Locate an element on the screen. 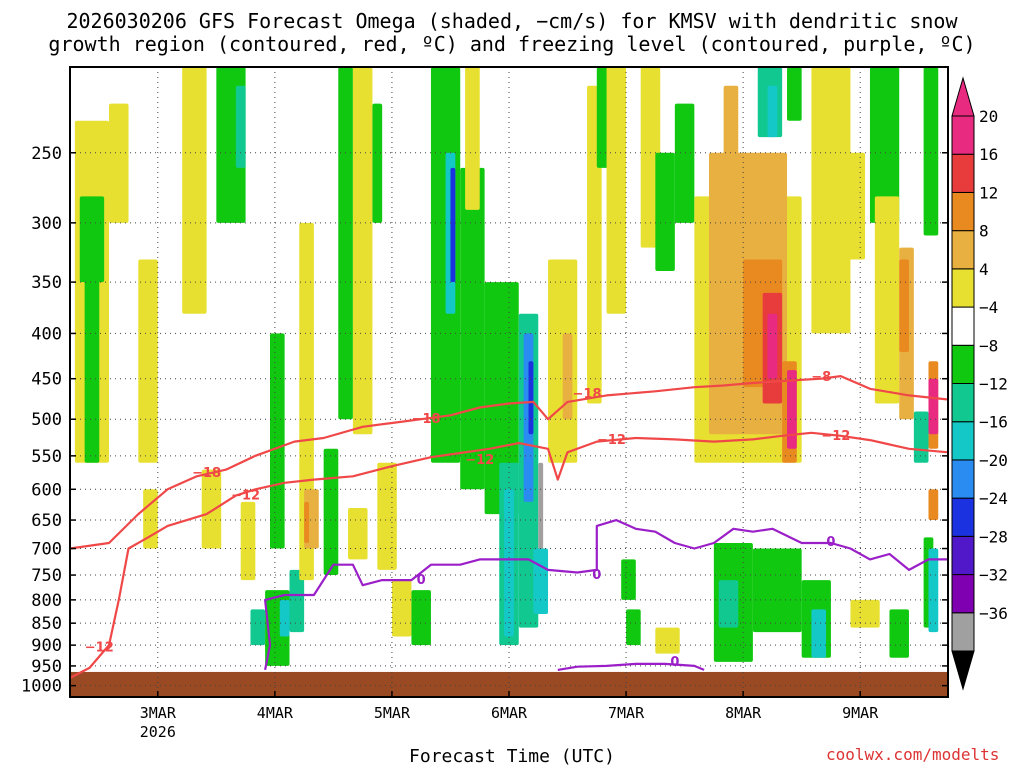 This screenshot has width=1024, height=768. credit-link: coolwx.com/modelts is located at coordinates (913, 754).